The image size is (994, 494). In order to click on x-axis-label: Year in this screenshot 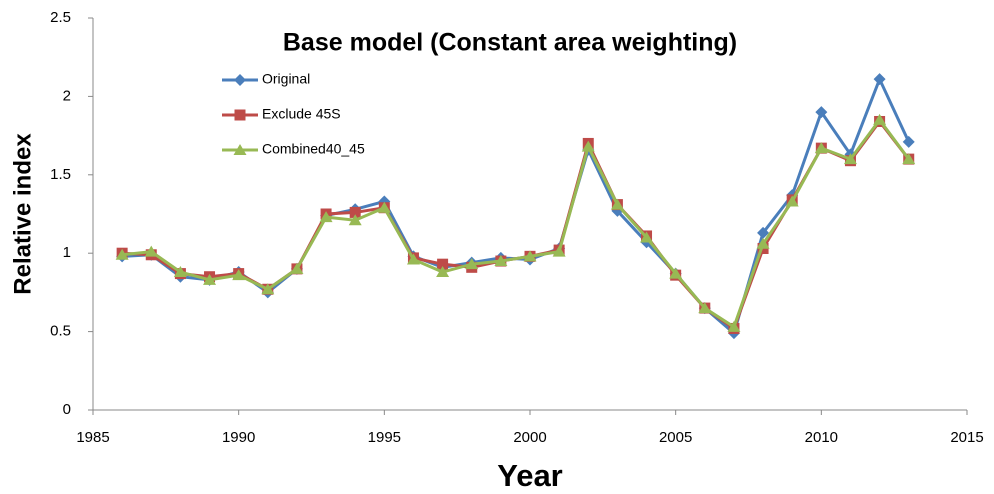, I will do `click(530, 475)`.